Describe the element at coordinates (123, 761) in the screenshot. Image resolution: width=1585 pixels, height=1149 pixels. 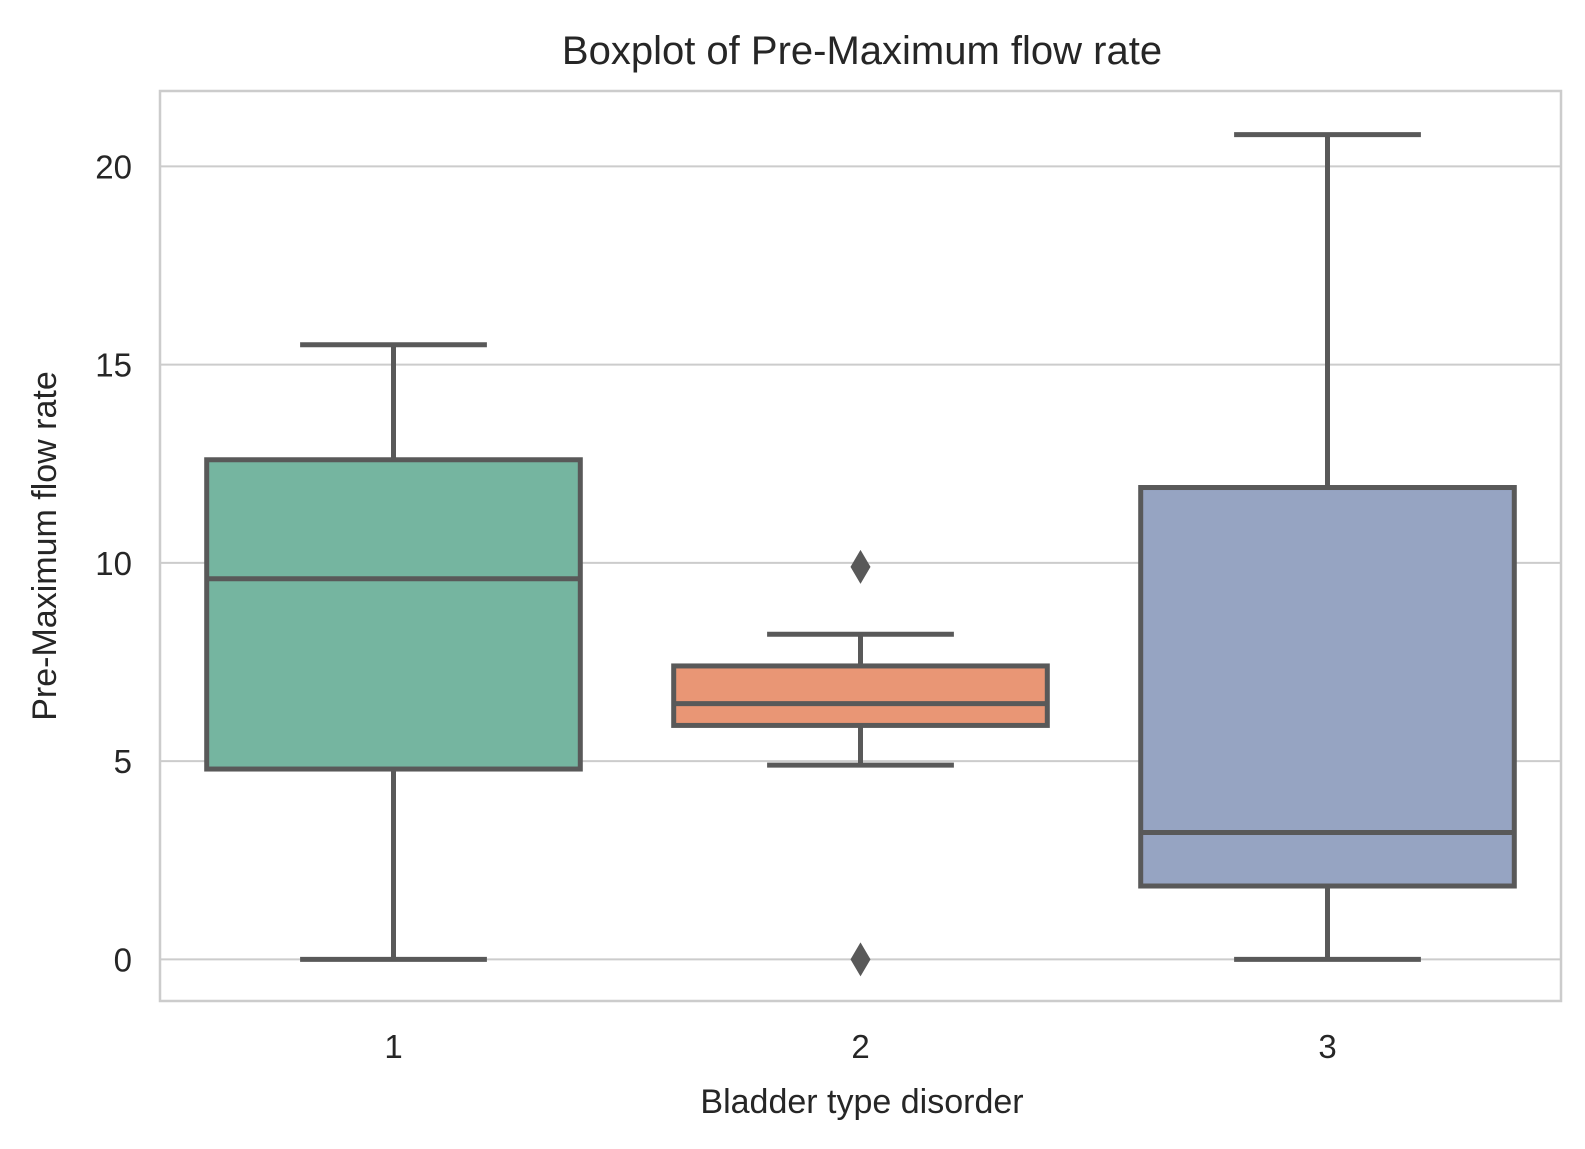
I see `y-tick-label: 5` at that location.